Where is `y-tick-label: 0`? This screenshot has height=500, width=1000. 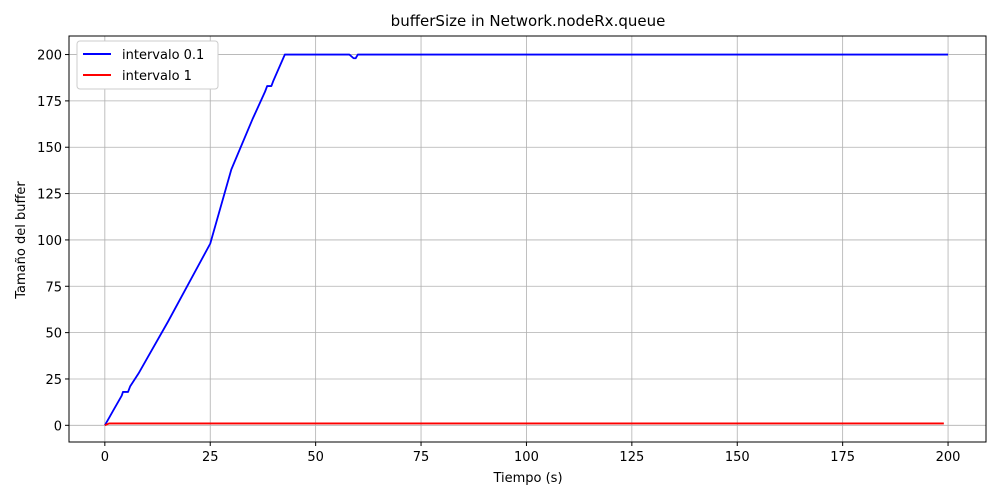 y-tick-label: 0 is located at coordinates (58, 426).